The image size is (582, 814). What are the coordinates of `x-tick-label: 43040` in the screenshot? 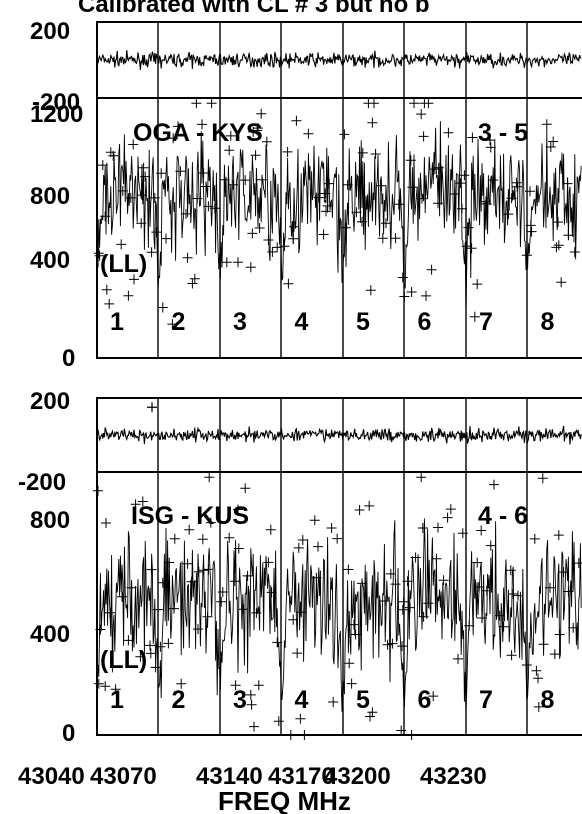 It's located at (51, 776).